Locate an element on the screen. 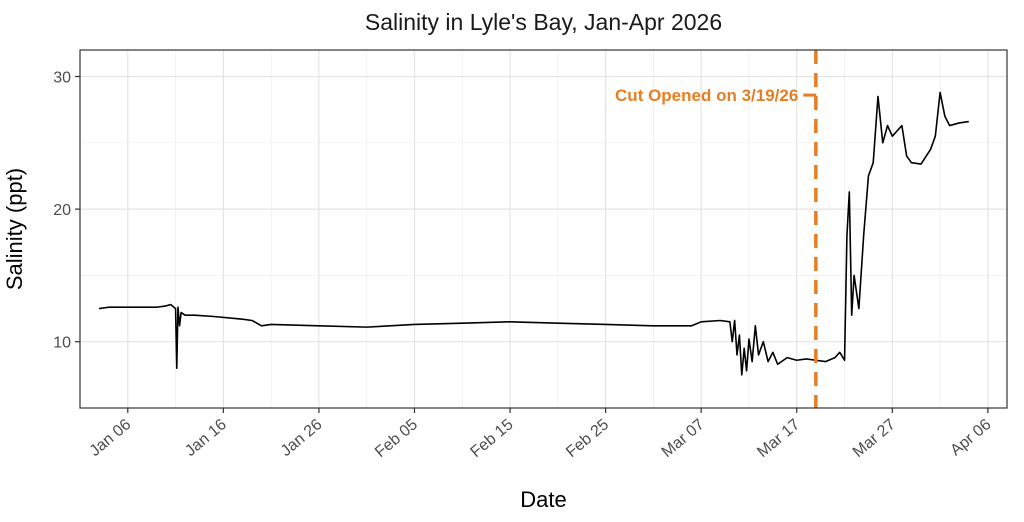 The image size is (1024, 522). x-tick-label: Mar 17 is located at coordinates (778, 438).